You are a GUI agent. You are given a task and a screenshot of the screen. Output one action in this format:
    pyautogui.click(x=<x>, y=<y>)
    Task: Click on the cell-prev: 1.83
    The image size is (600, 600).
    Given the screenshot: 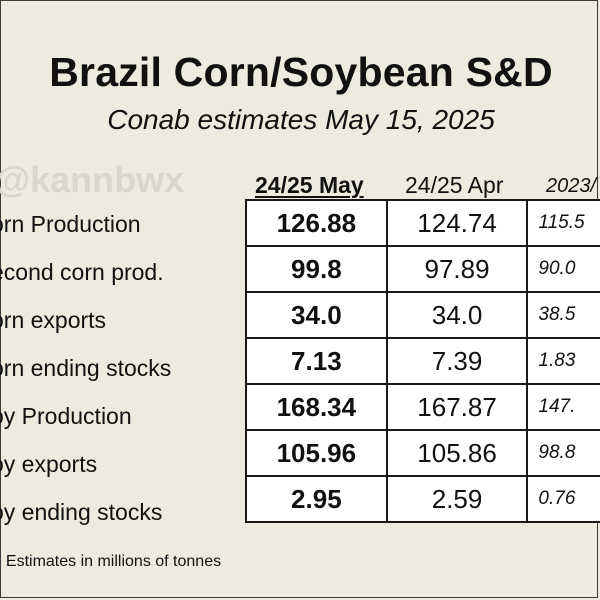 What is the action you would take?
    pyautogui.click(x=563, y=361)
    